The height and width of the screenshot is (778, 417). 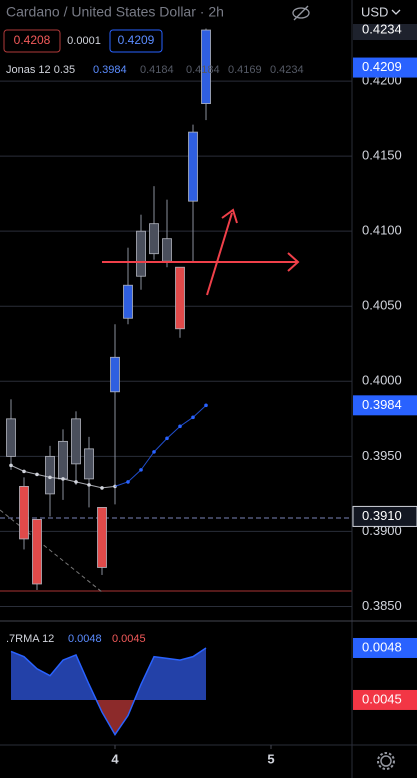 What do you see at coordinates (115, 12) in the screenshot?
I see `chart-title: Cardano / United States Dollar · 2h` at bounding box center [115, 12].